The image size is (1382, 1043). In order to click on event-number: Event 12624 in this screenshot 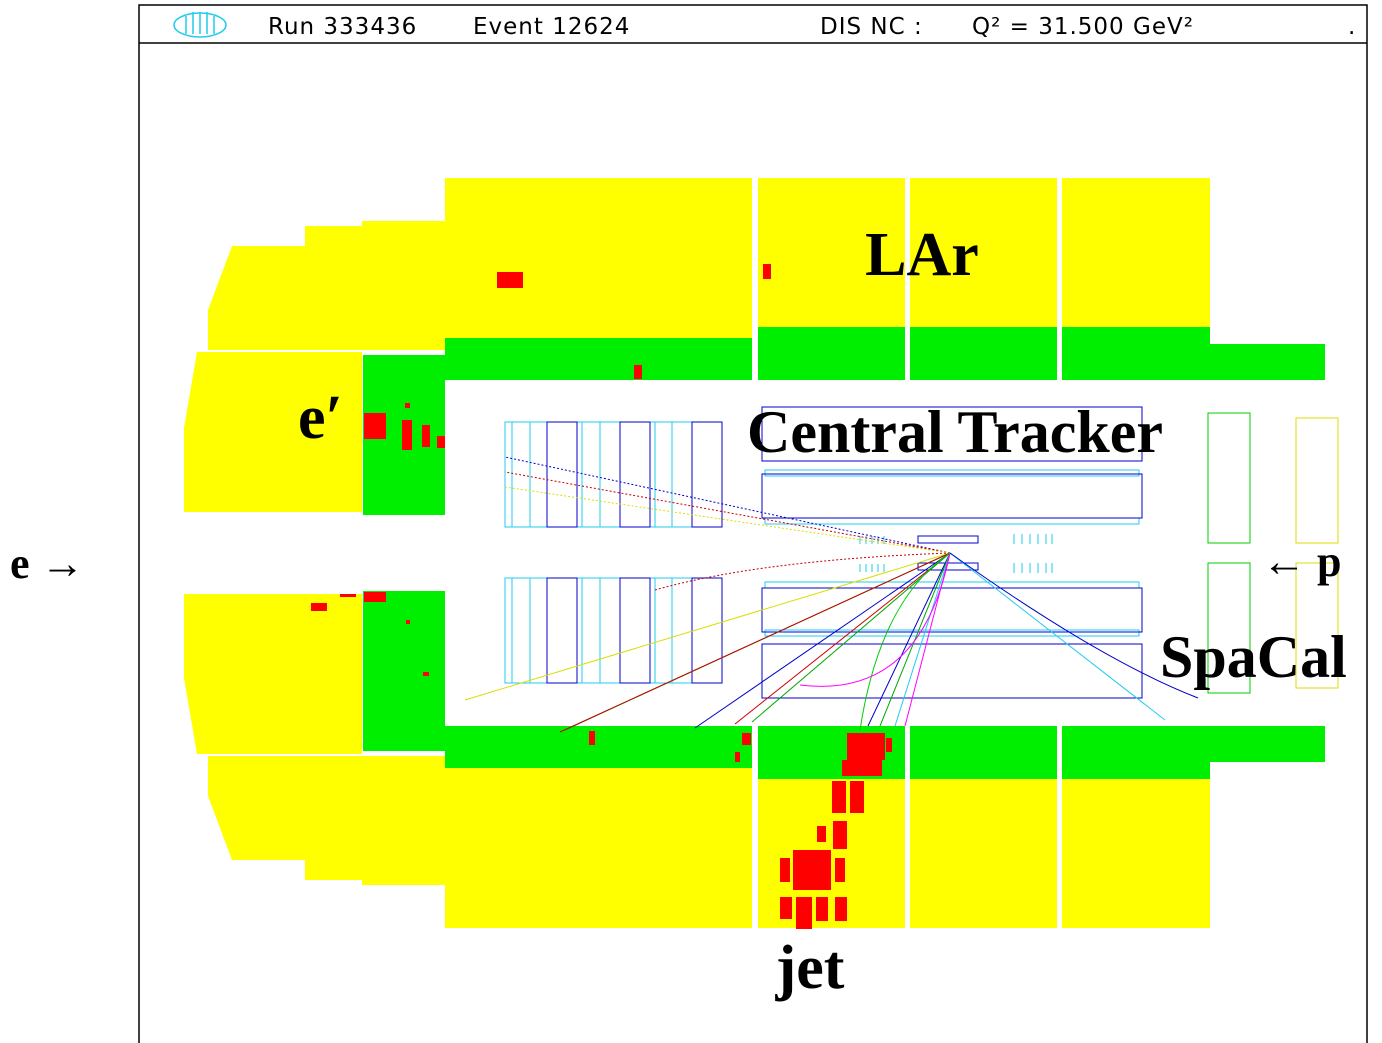, I will do `click(551, 27)`.